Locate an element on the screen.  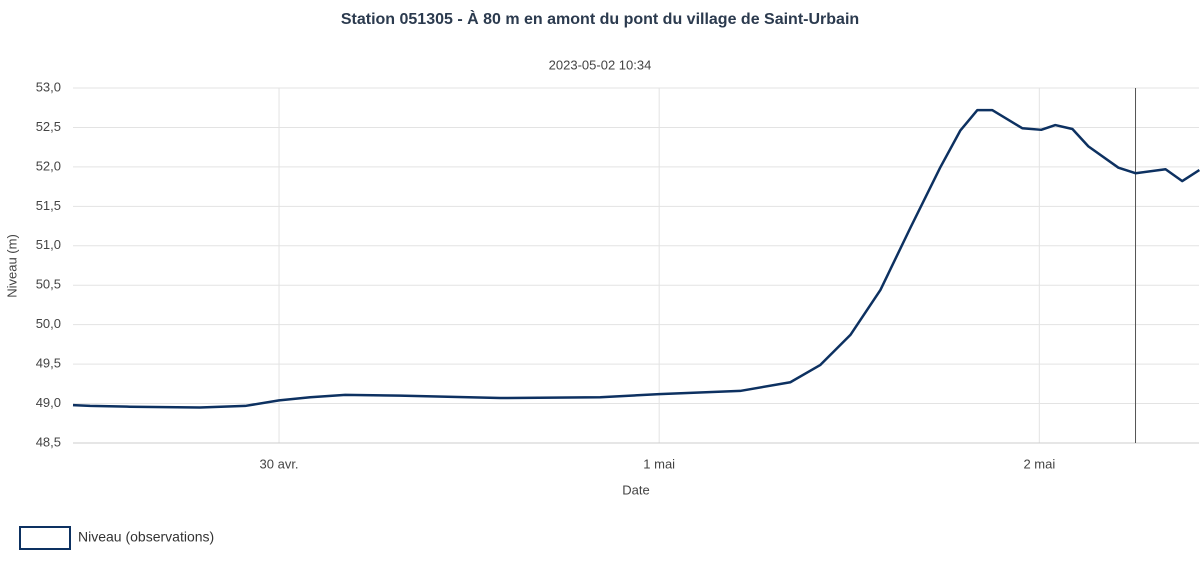
y-tick-label: 52,0 is located at coordinates (48, 165).